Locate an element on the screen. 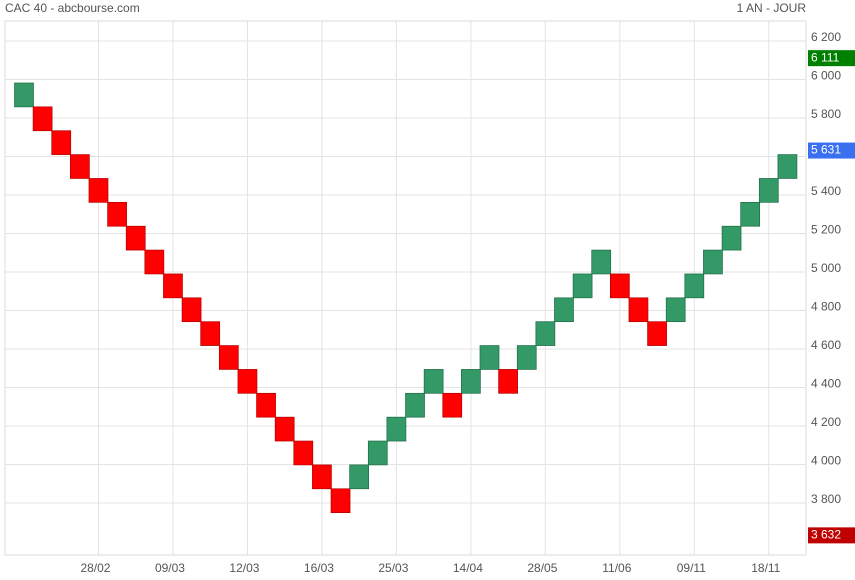 The image size is (855, 580). x-tick-label: 12/03 is located at coordinates (244, 568).